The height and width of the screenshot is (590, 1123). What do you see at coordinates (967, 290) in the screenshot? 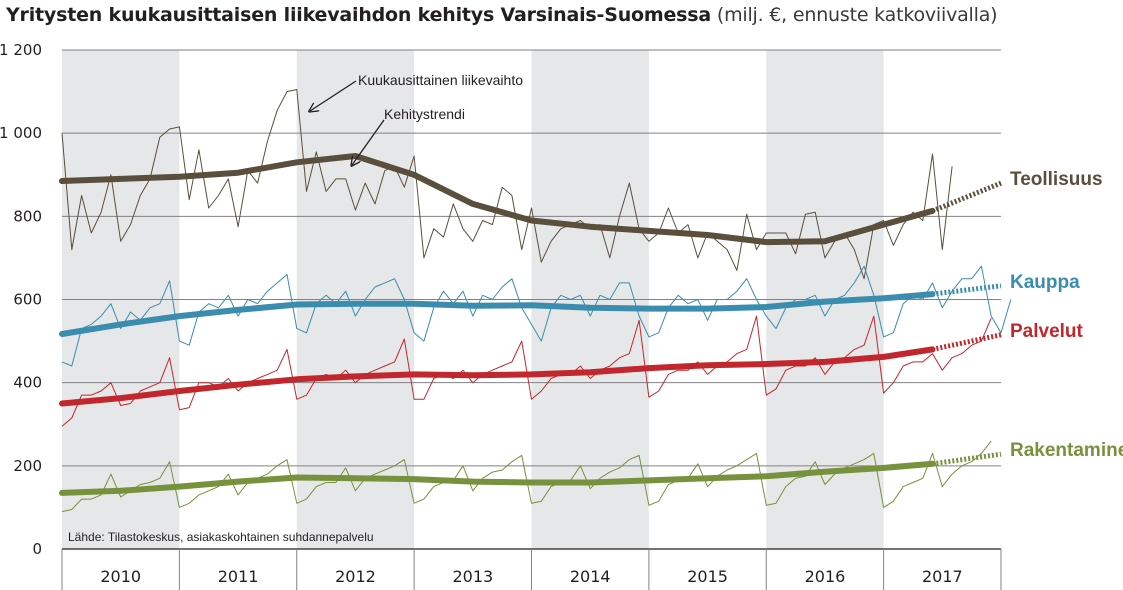
I see `series-kauppa-forecast` at bounding box center [967, 290].